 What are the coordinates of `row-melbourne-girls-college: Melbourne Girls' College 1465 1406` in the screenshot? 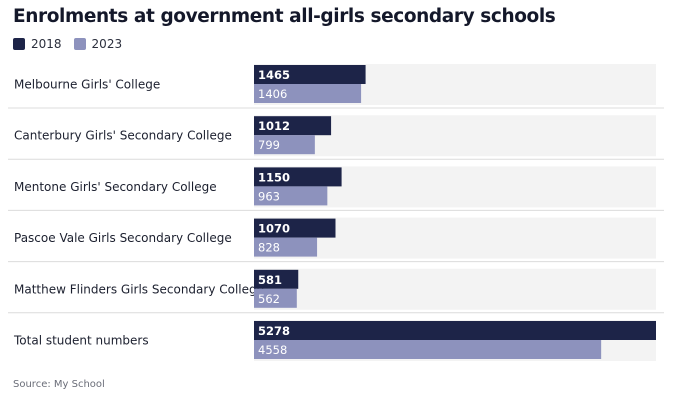 It's located at (336, 86).